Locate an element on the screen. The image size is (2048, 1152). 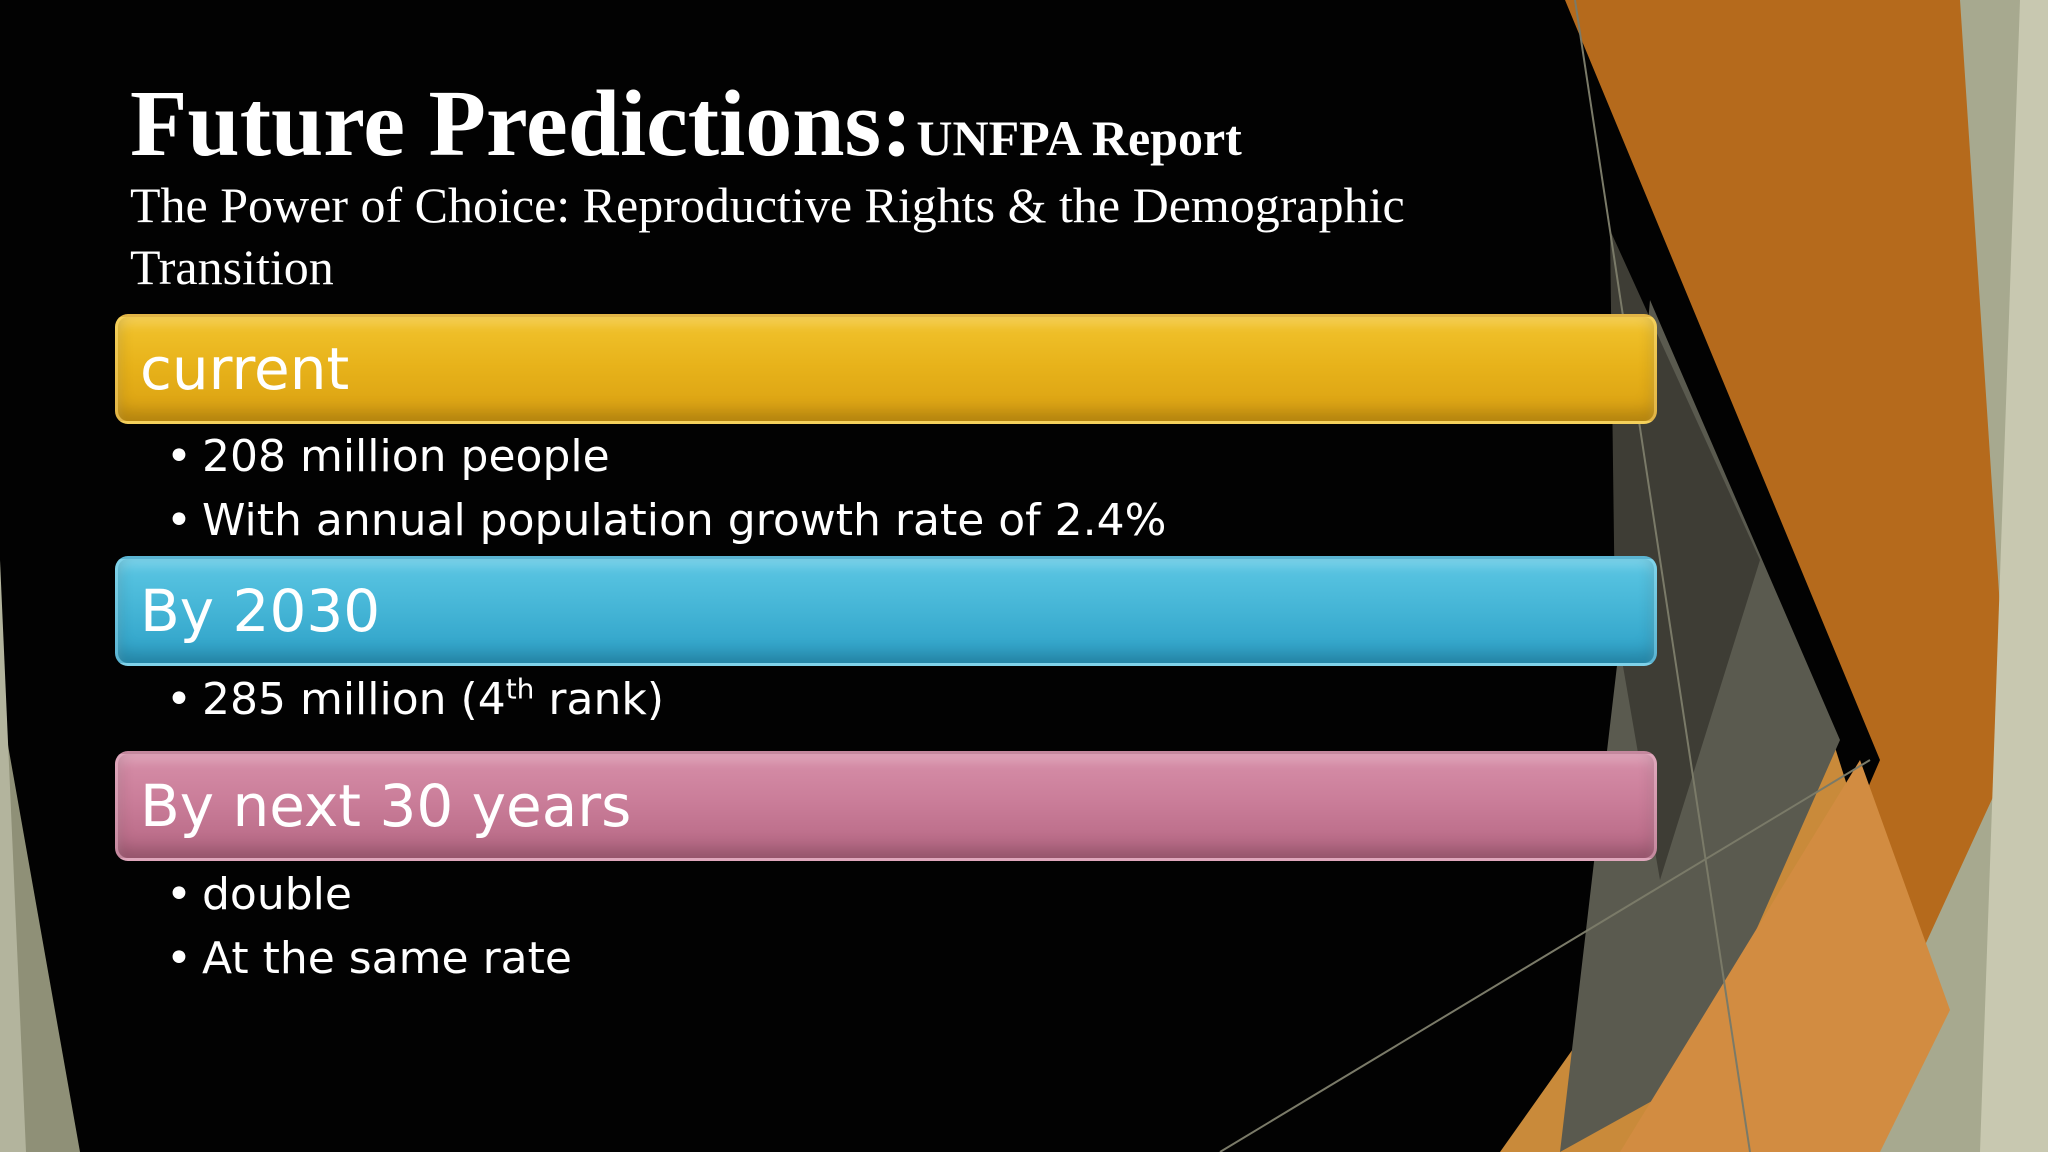
olive-shard-left-light is located at coordinates (13, 856).